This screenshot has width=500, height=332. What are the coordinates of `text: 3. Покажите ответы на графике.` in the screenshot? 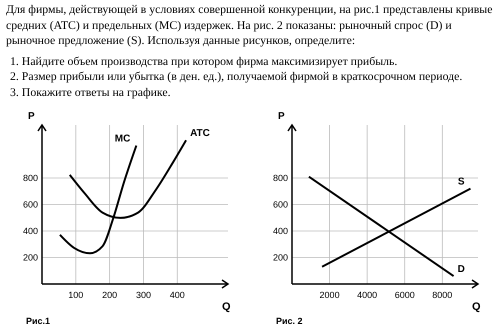 It's located at (90, 92).